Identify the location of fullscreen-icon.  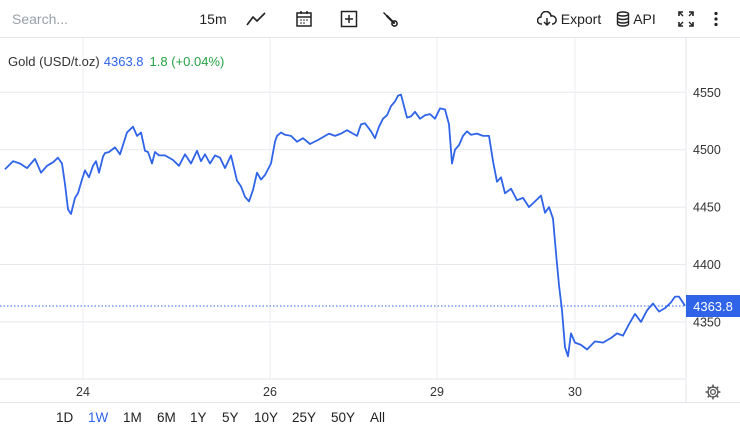
(686, 19).